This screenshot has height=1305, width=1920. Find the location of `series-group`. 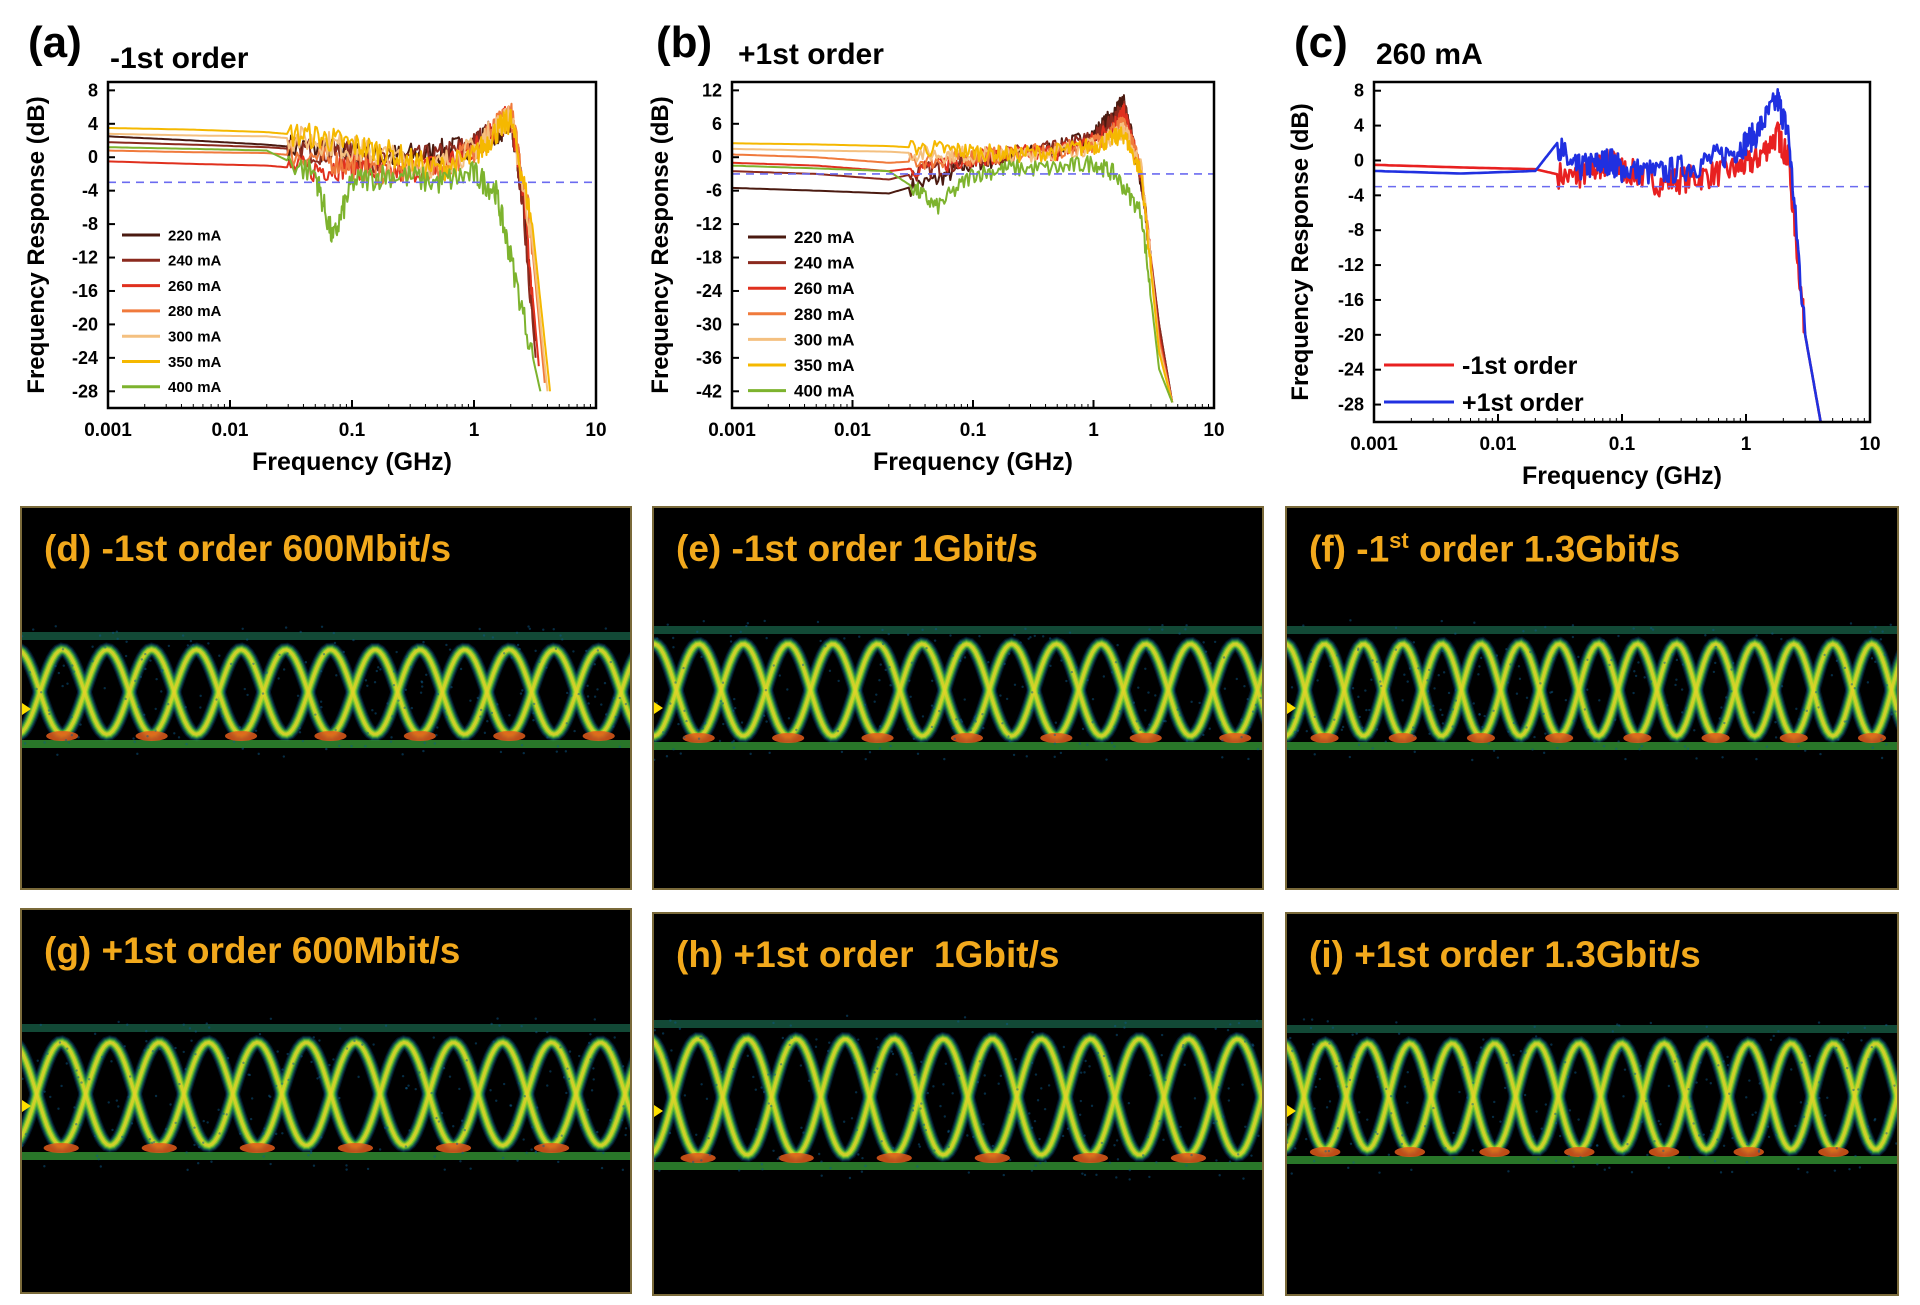

series-group is located at coordinates (1598, 255).